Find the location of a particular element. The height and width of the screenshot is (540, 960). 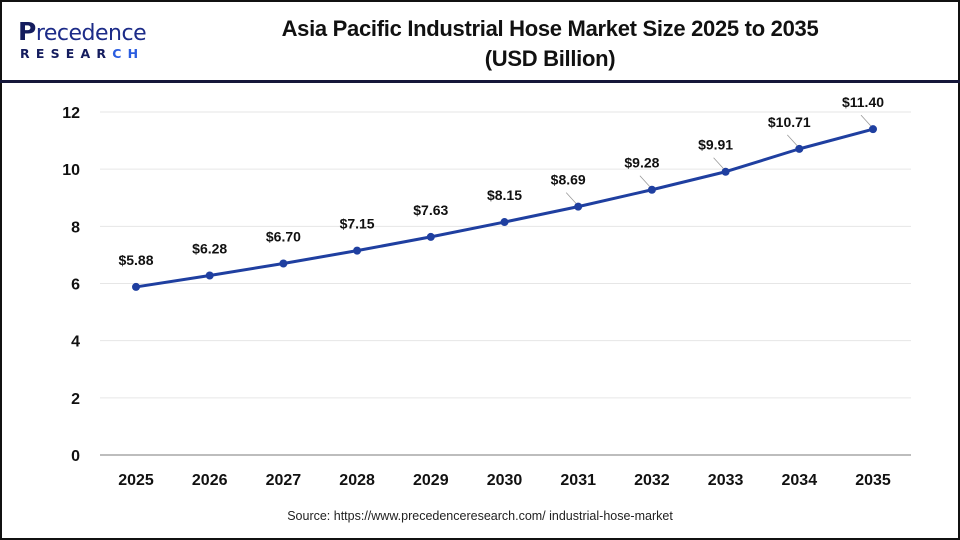

x-tick-label: 2033 is located at coordinates (726, 480).